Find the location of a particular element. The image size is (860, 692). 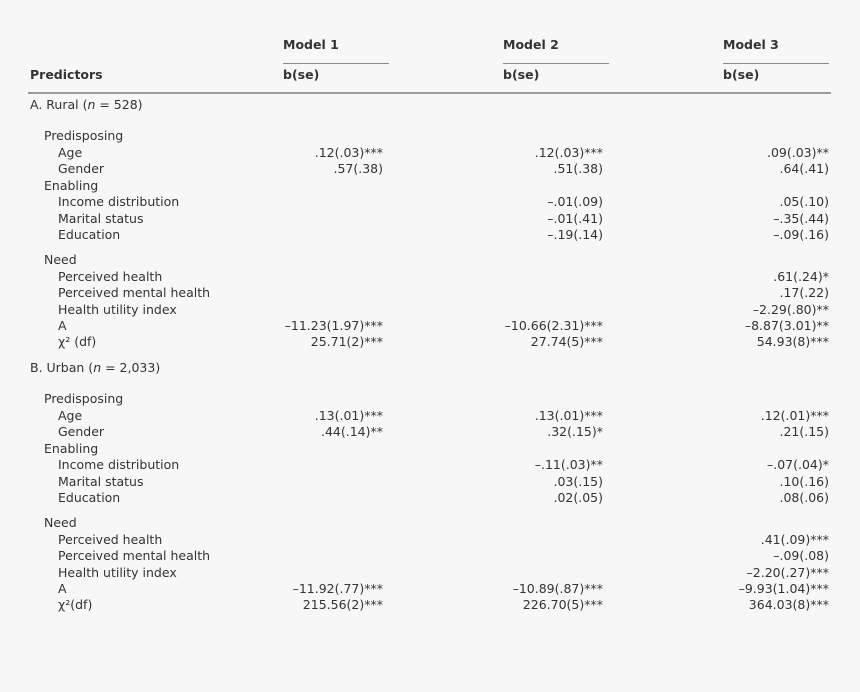

model-3-header: Model 3 is located at coordinates (751, 44).